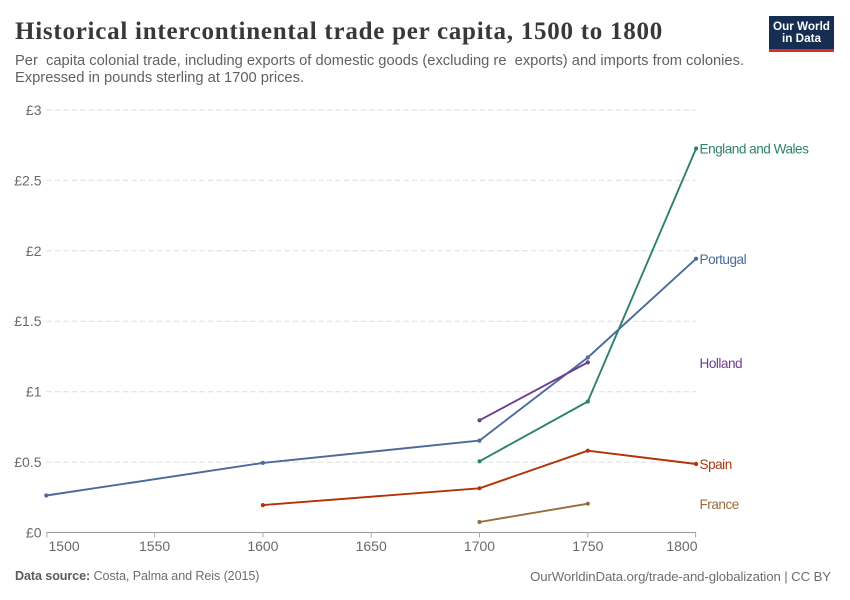  I want to click on svg-text: £1.5, so click(27, 321).